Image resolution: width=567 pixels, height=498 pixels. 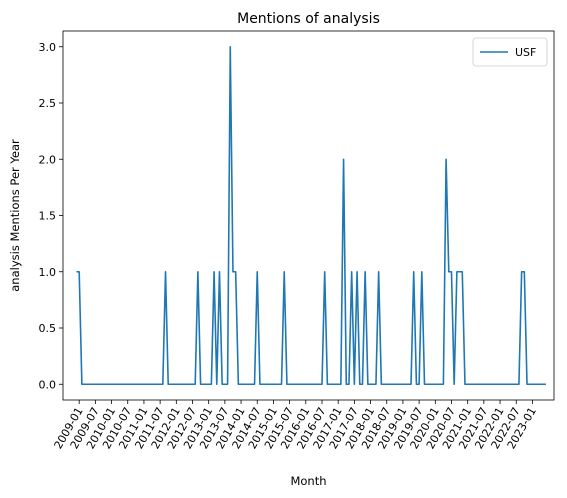 I want to click on y-tick-label: 0.0, so click(x=48, y=384).